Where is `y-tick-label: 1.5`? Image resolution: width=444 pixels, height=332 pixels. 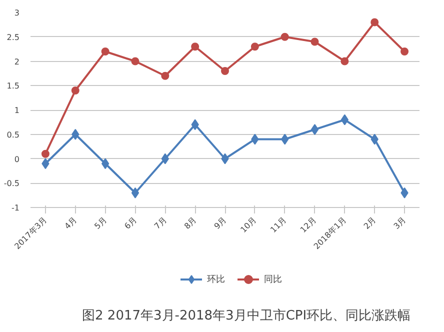 y-tick-label: 1.5 is located at coordinates (13, 86).